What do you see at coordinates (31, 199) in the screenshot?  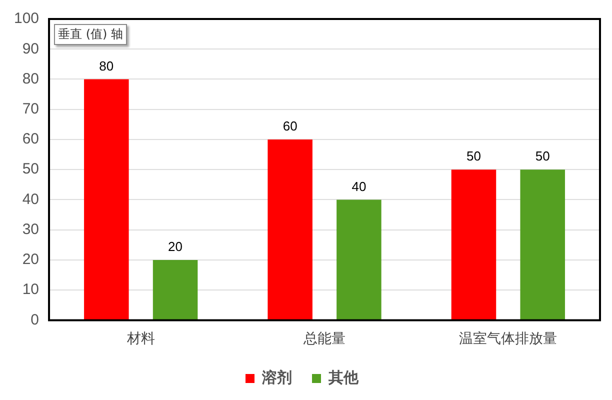 I see `y-tick-label: 40` at bounding box center [31, 199].